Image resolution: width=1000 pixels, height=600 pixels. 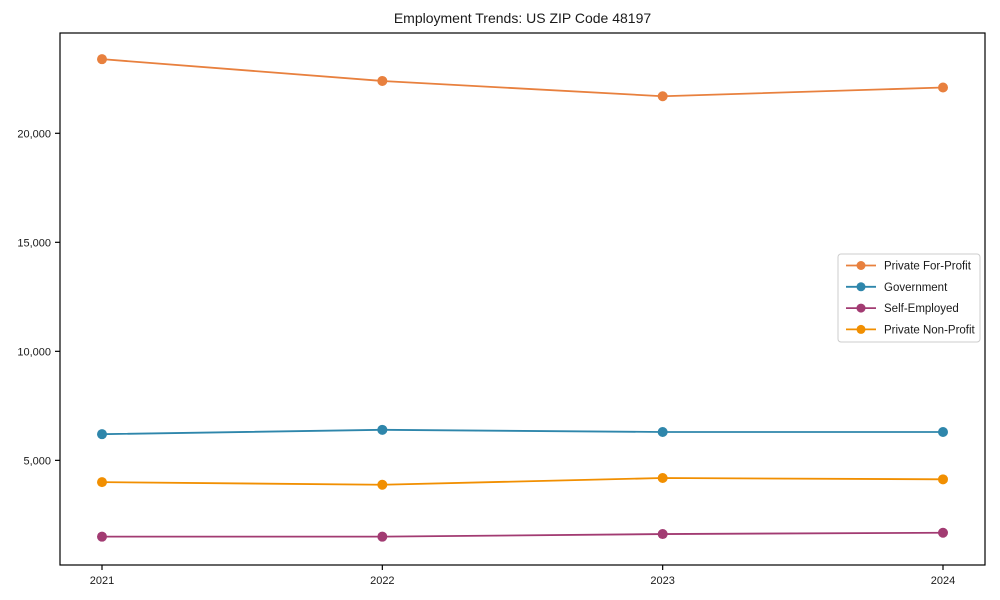 I want to click on legend-entry: Self-Employed, so click(x=902, y=309).